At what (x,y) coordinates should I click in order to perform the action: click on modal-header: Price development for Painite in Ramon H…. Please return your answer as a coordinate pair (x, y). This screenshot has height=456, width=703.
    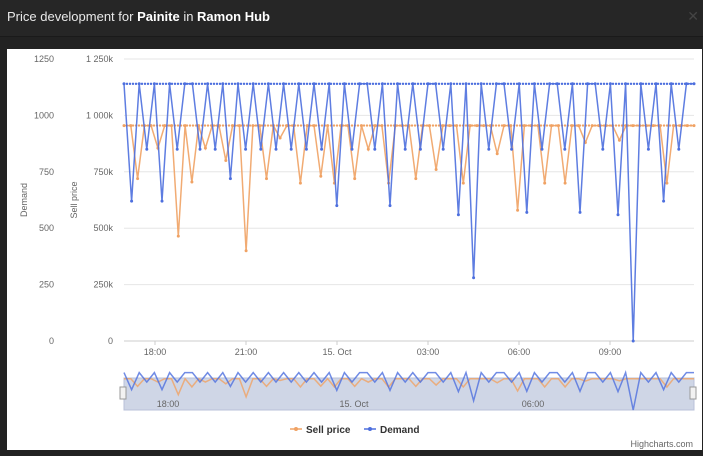
    Looking at the image, I should click on (351, 18).